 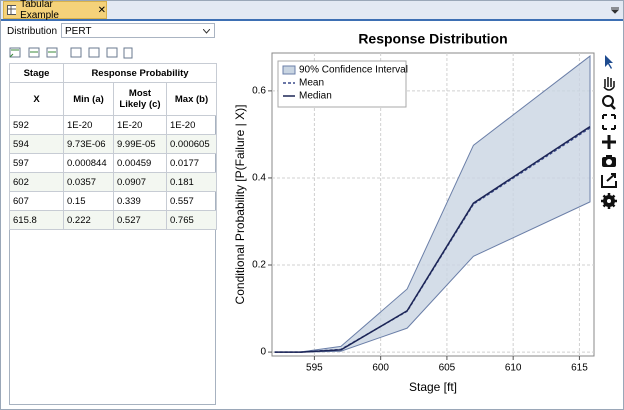 I want to click on chart-toolbar, so click(x=609, y=132).